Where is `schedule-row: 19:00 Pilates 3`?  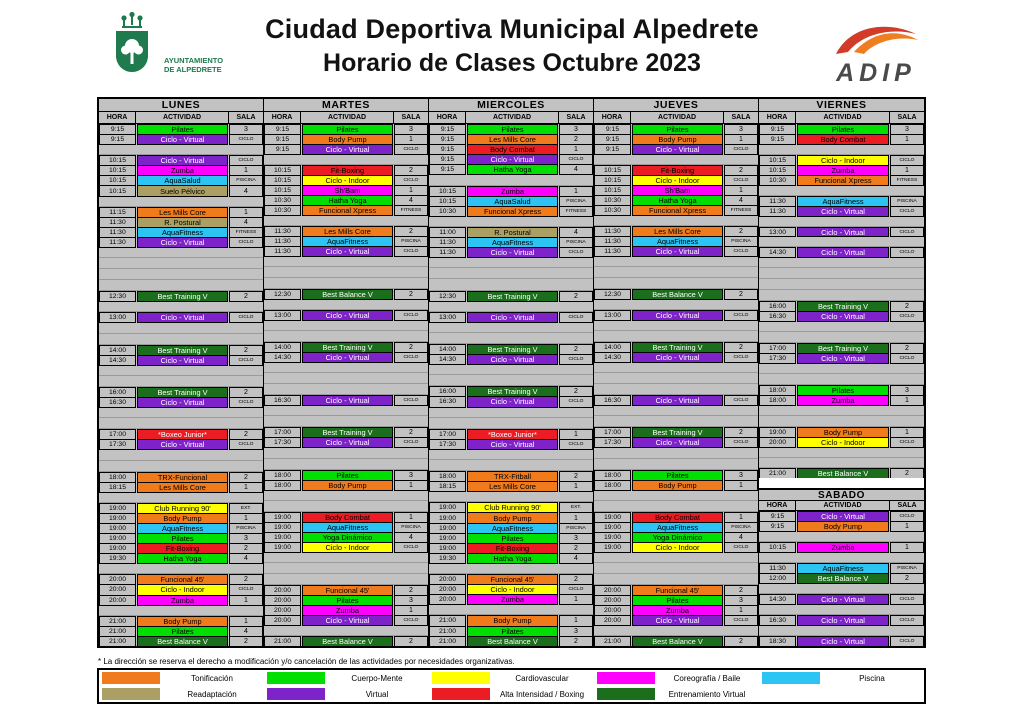
schedule-row: 19:00 Pilates 3 is located at coordinates (181, 539).